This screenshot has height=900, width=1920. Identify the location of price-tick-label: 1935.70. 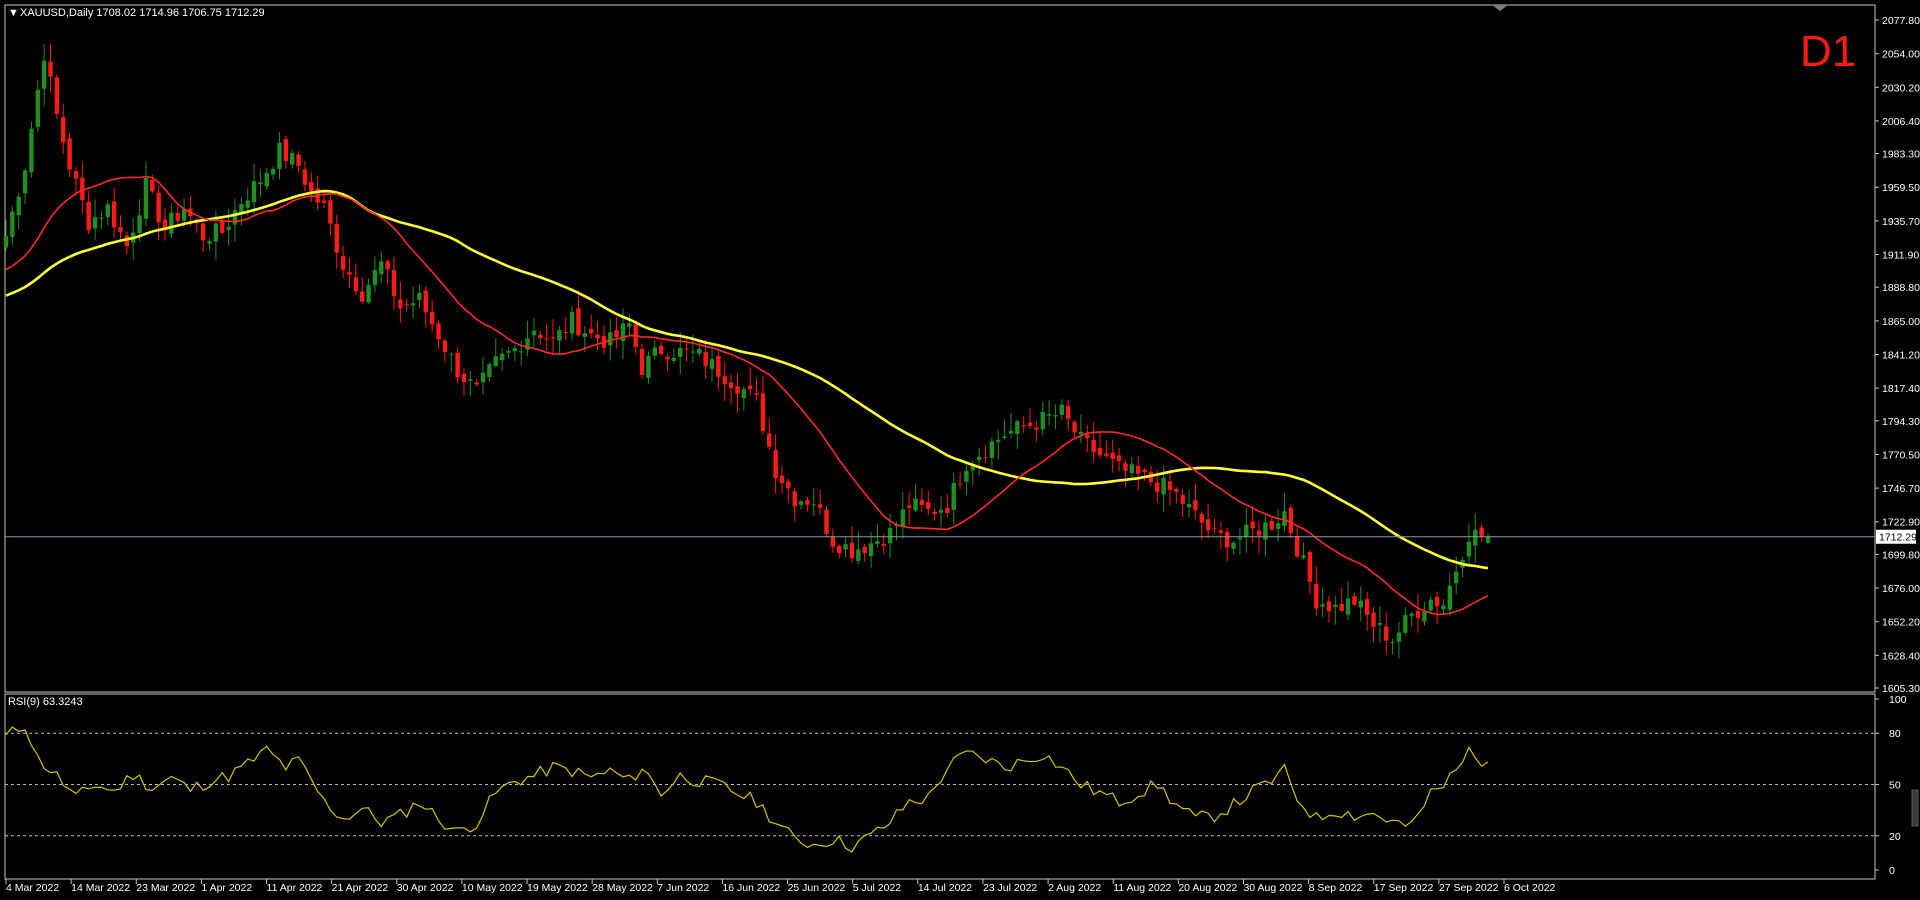
(1901, 222).